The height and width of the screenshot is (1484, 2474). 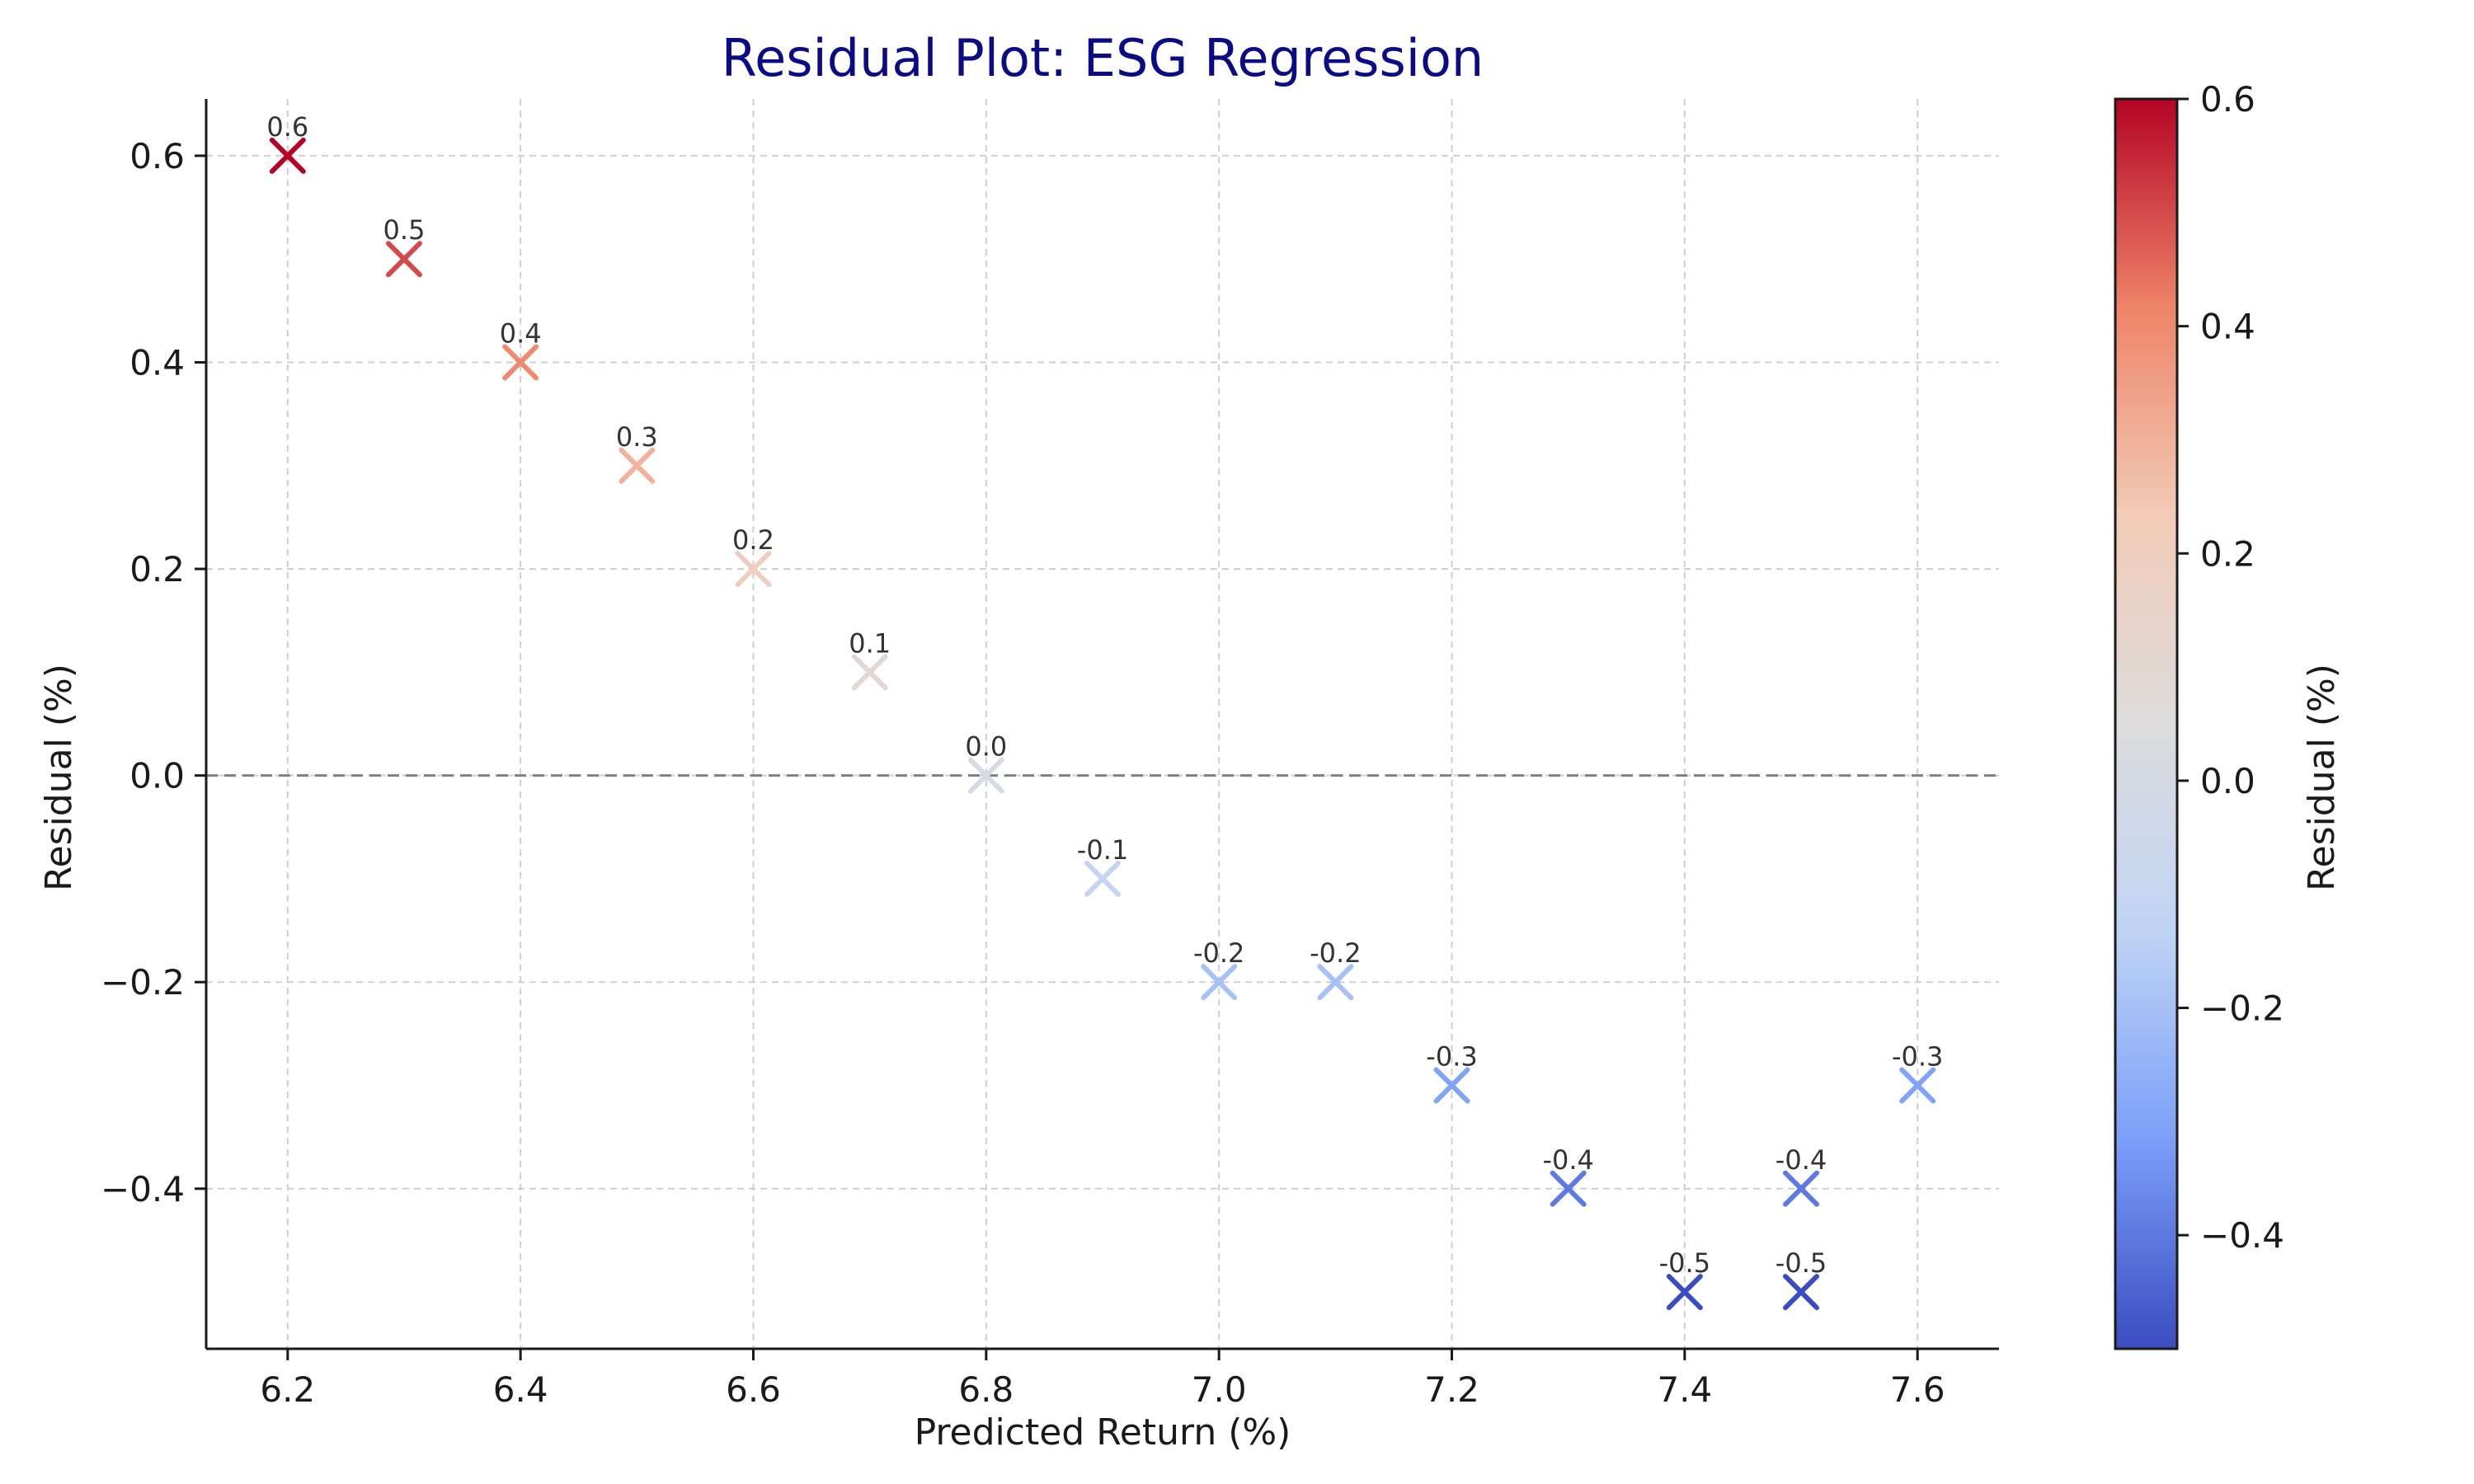 What do you see at coordinates (143, 1189) in the screenshot?
I see `y-tick-label: −0.4` at bounding box center [143, 1189].